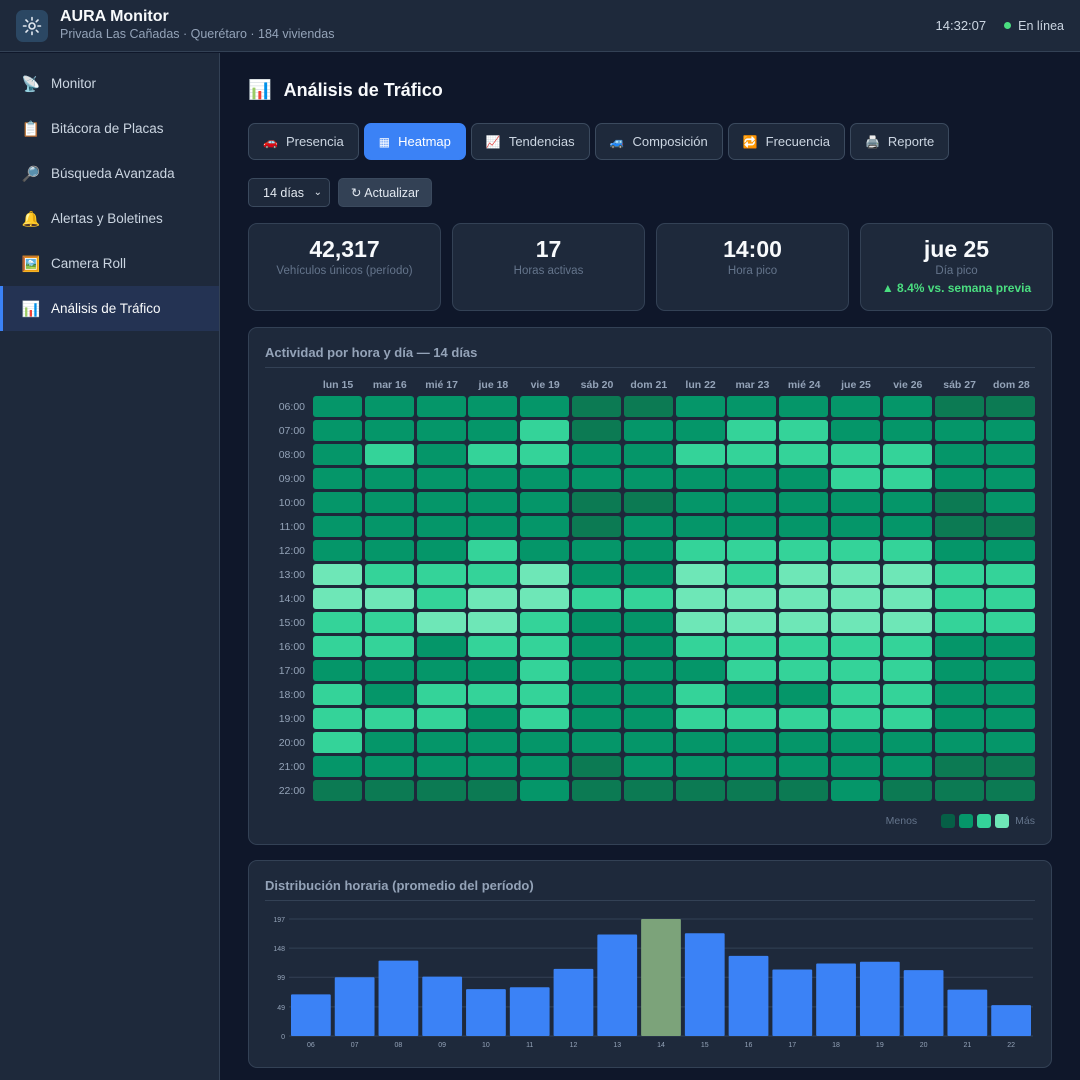 The height and width of the screenshot is (1080, 1080). What do you see at coordinates (530, 141) in the screenshot?
I see `tab-trends: 📈 Tendencias` at bounding box center [530, 141].